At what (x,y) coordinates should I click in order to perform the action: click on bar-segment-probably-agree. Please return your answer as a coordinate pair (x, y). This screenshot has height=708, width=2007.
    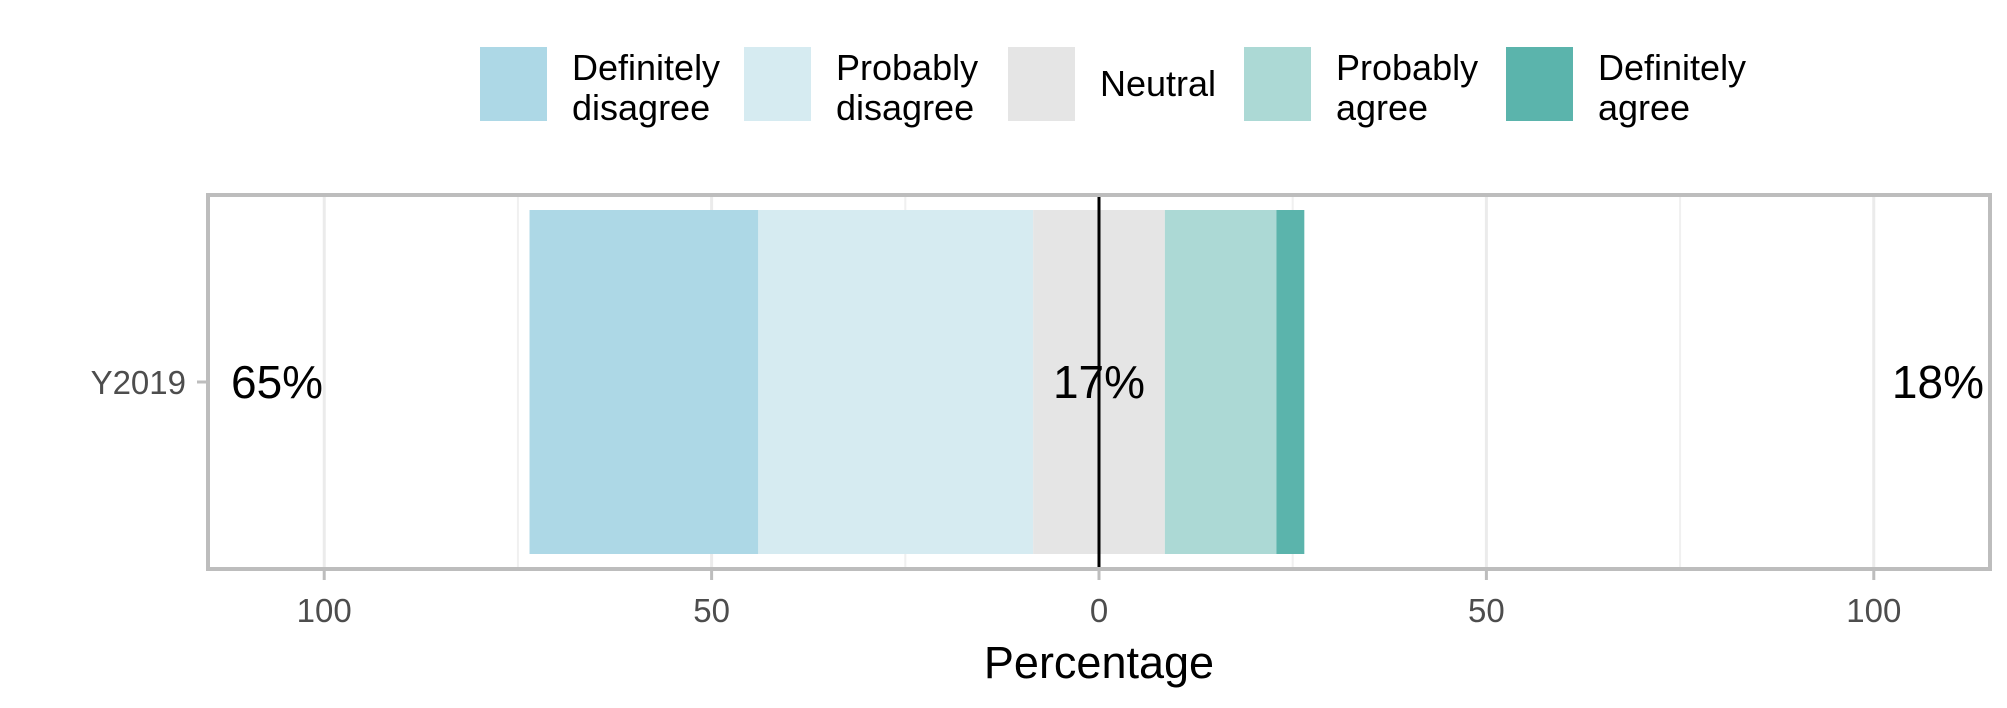
    Looking at the image, I should click on (1220, 382).